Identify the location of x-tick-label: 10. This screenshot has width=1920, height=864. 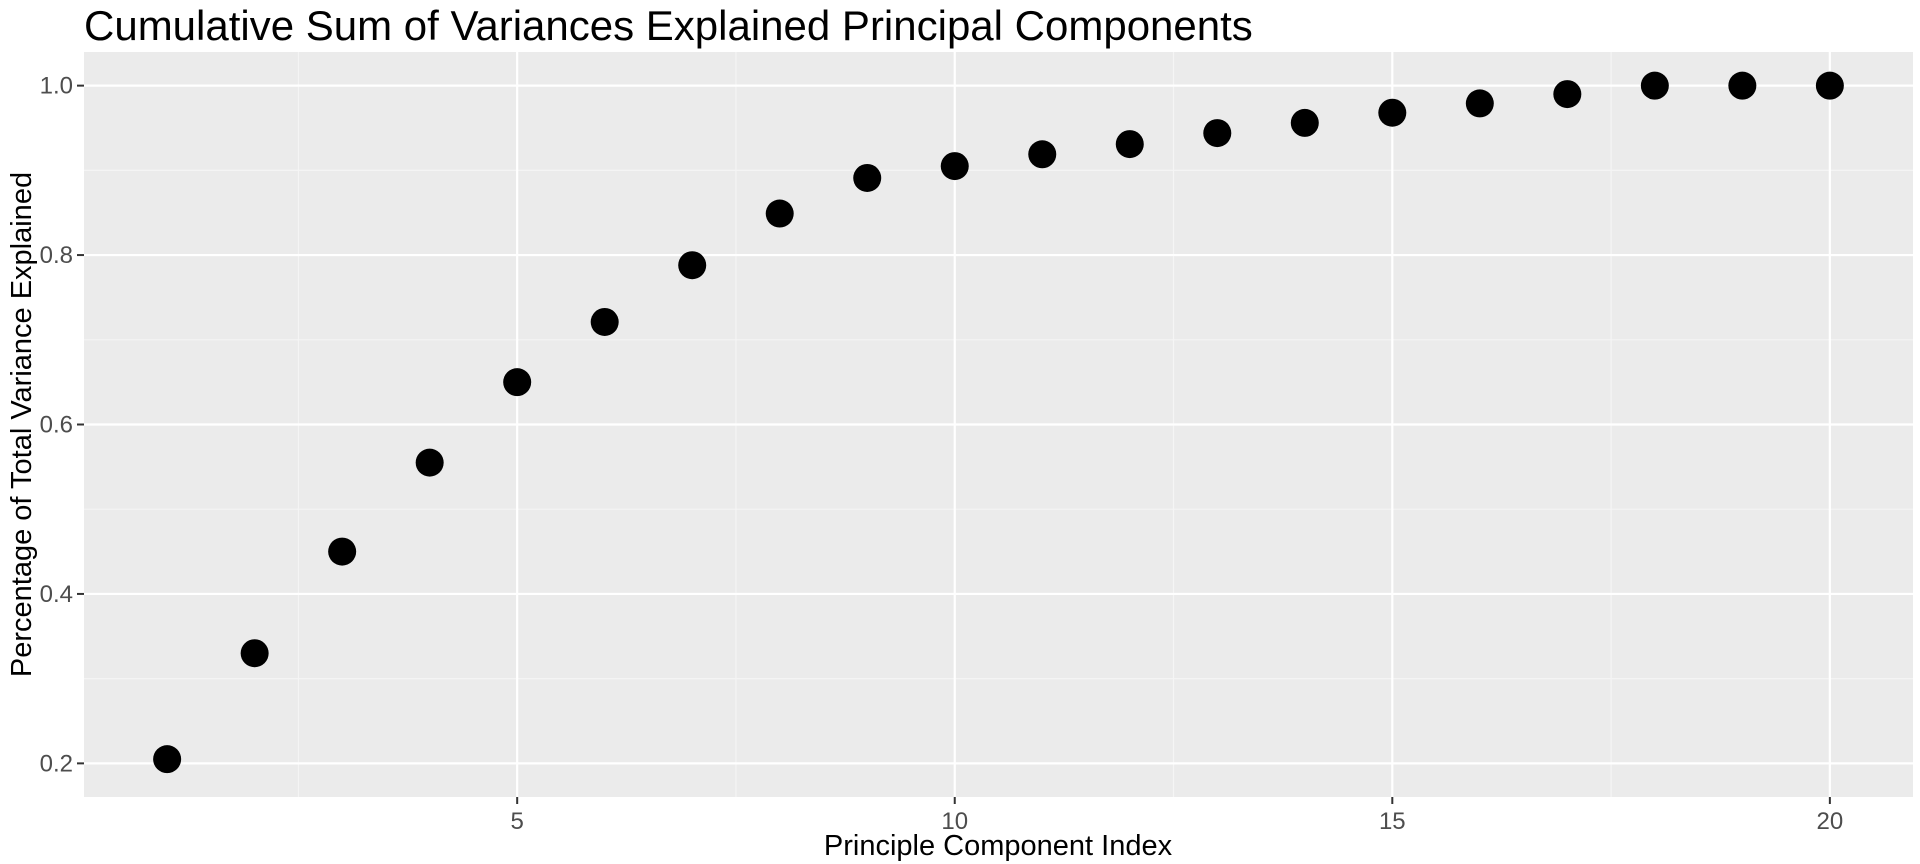
(954, 821).